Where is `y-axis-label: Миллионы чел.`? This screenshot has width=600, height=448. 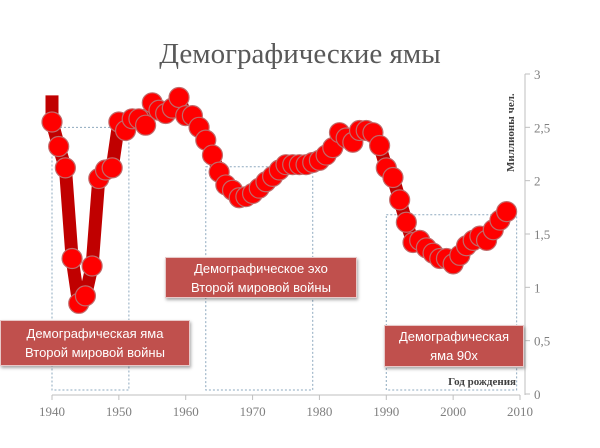 y-axis-label: Миллионы чел. is located at coordinates (511, 132).